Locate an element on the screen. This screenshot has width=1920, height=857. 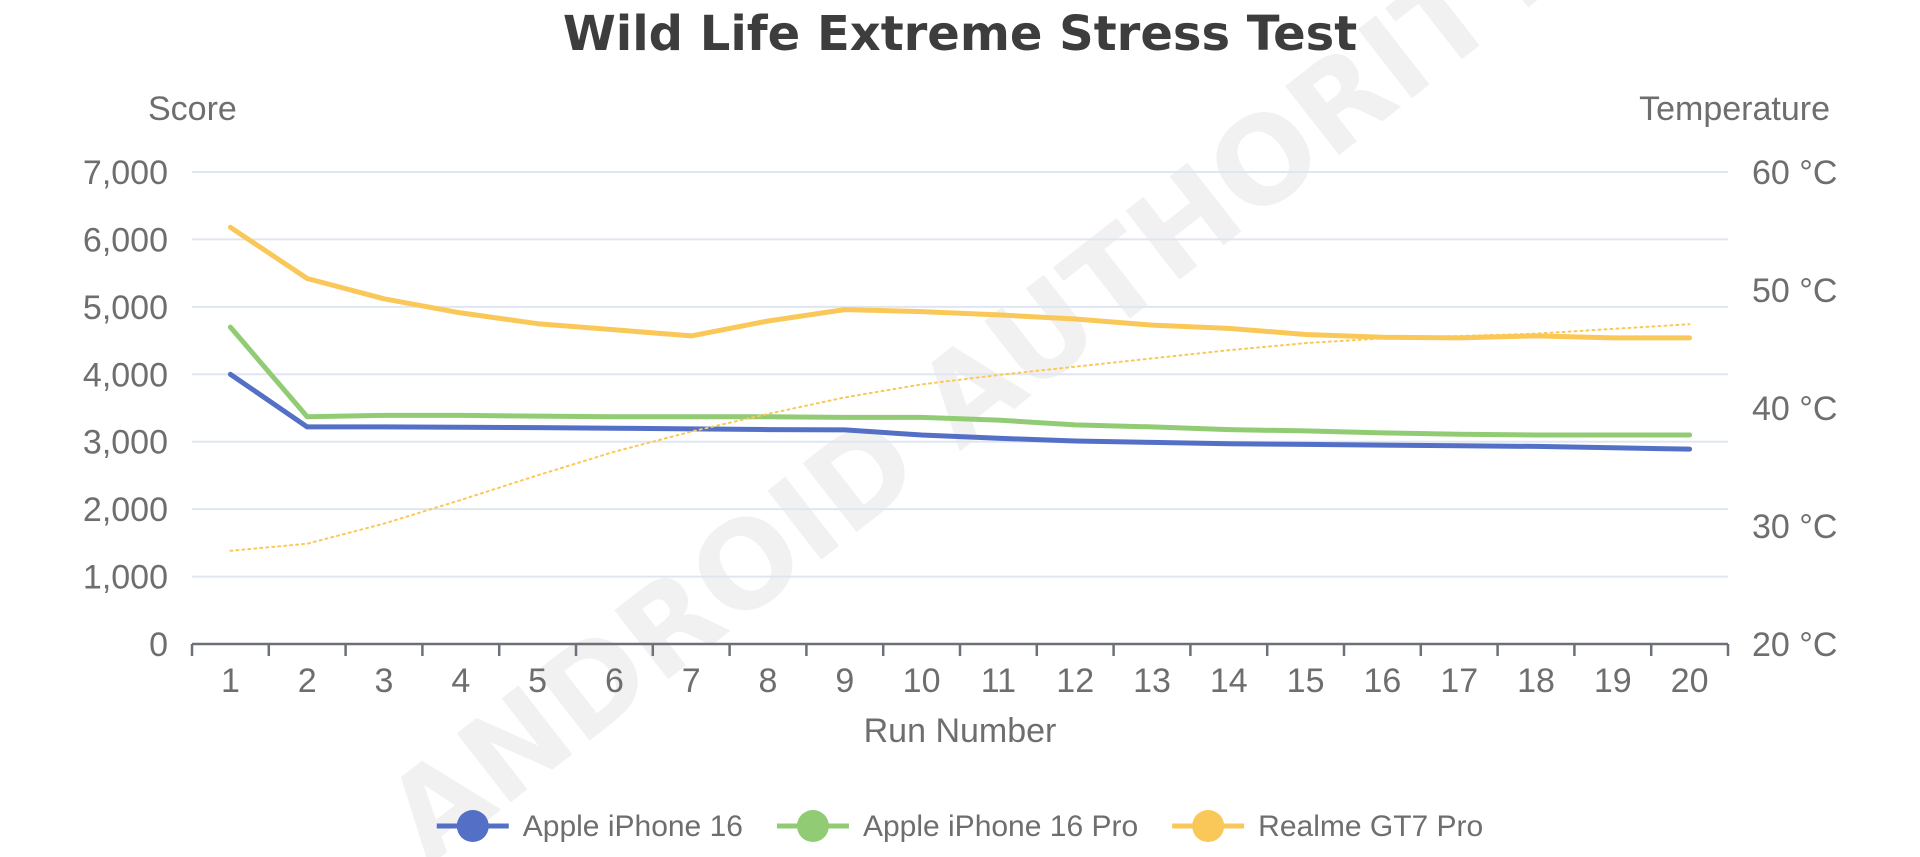
y2-tick-label: 50 °C is located at coordinates (1794, 291).